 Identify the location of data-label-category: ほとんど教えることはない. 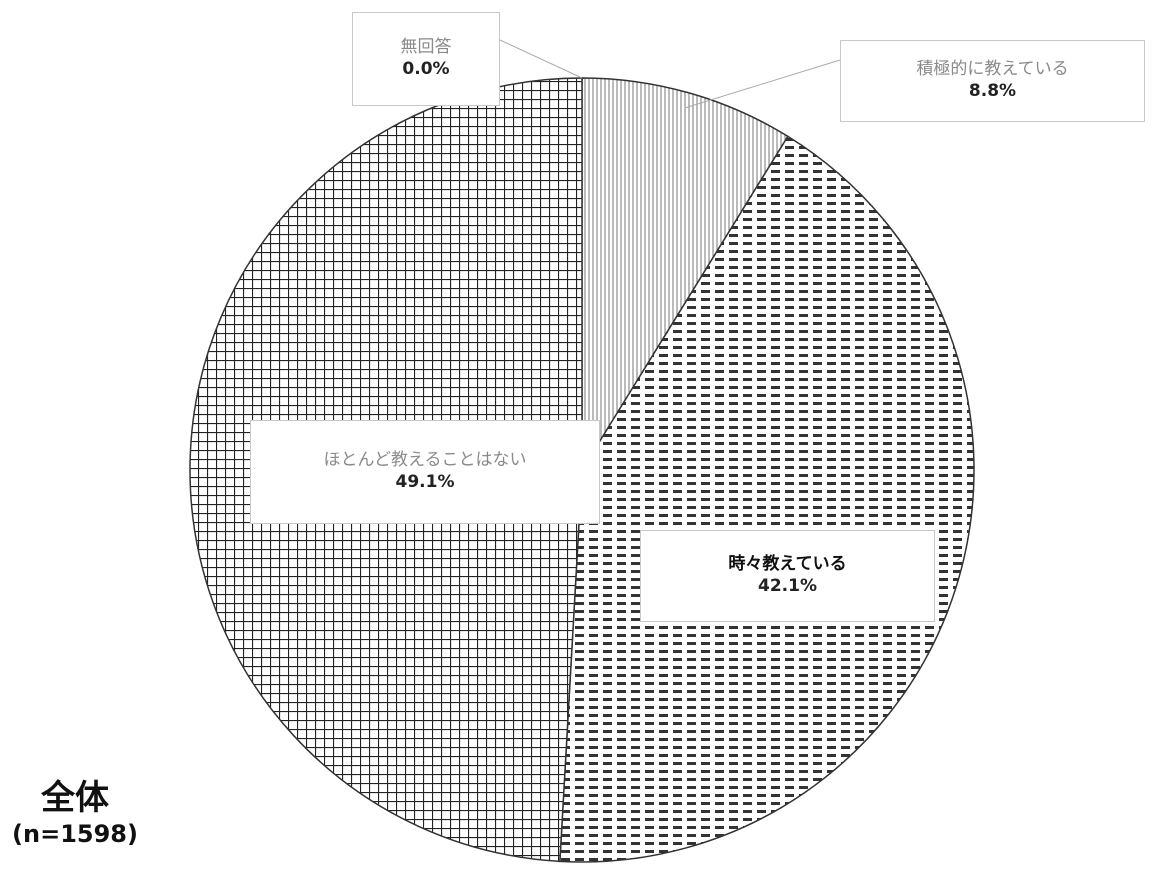
(425, 460).